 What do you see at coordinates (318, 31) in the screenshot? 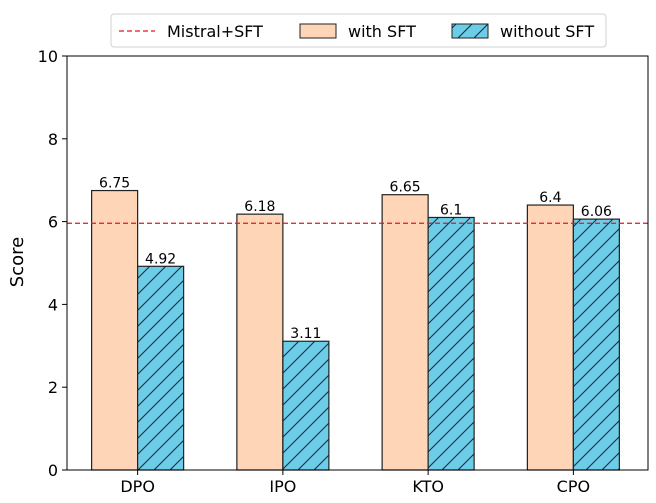
I see `legend-swatch-with-sft` at bounding box center [318, 31].